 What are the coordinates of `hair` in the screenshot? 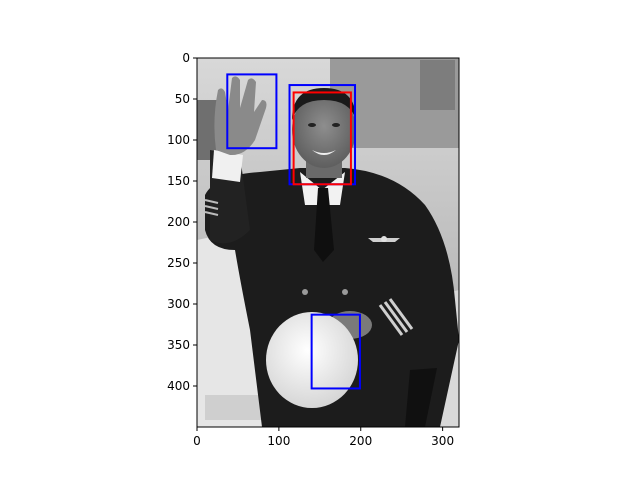 It's located at (324, 104).